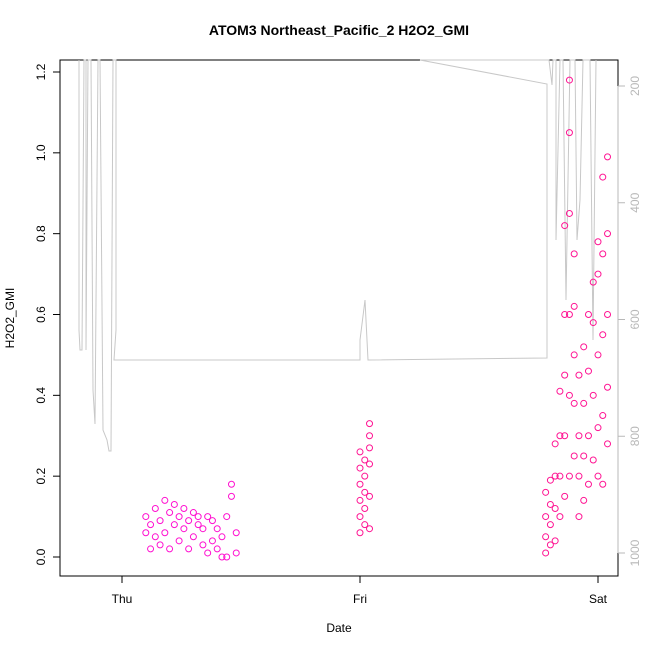 The height and width of the screenshot is (650, 650). Describe the element at coordinates (635, 552) in the screenshot. I see `y2-tick-label: 1000` at that location.